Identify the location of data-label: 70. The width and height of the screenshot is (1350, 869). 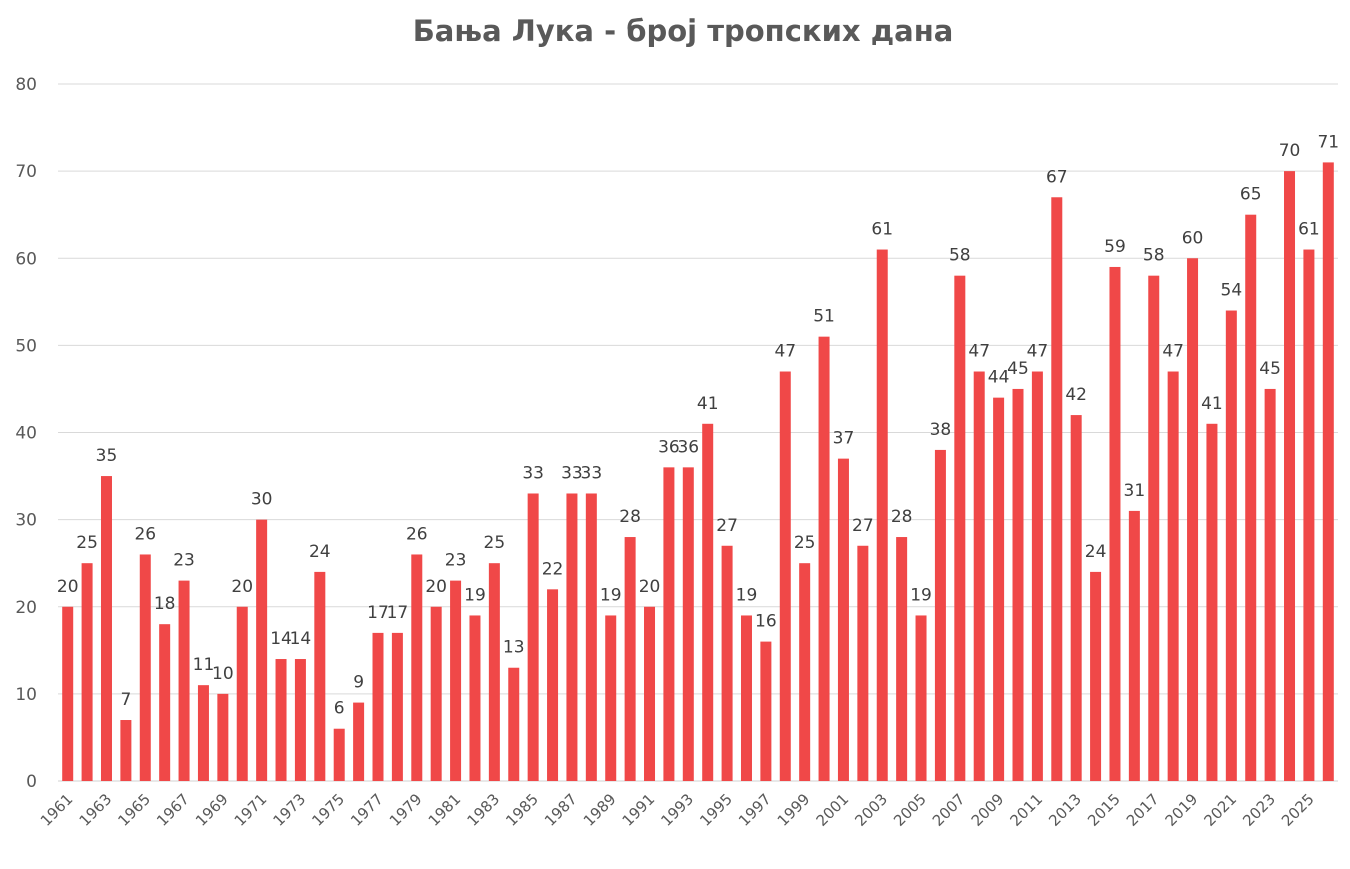
(1290, 151).